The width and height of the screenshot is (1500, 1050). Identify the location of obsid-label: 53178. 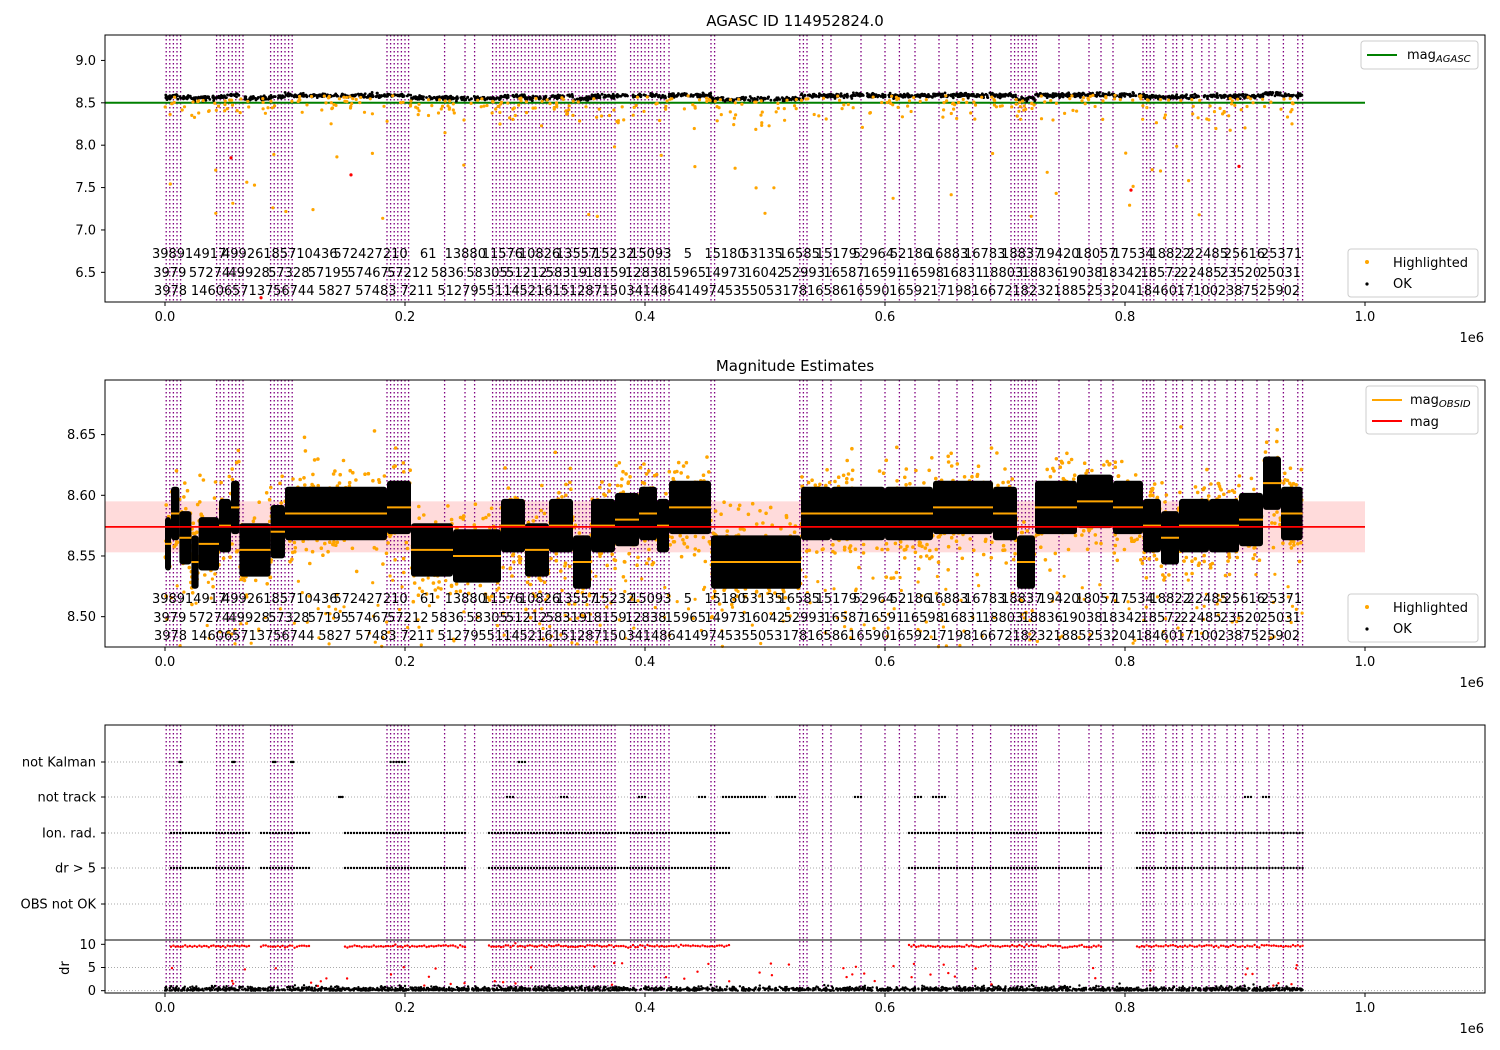
(786, 291).